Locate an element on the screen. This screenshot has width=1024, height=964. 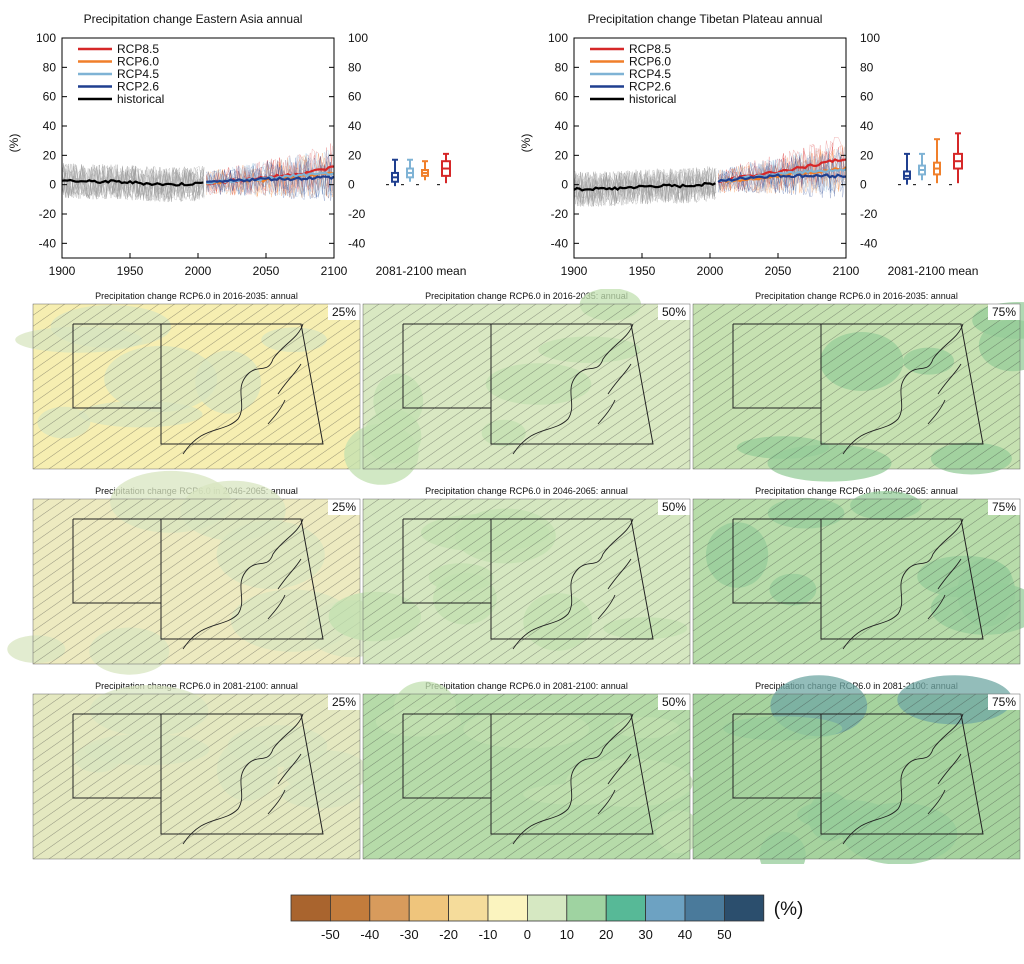
y-tick-label: 100 is located at coordinates (558, 38).